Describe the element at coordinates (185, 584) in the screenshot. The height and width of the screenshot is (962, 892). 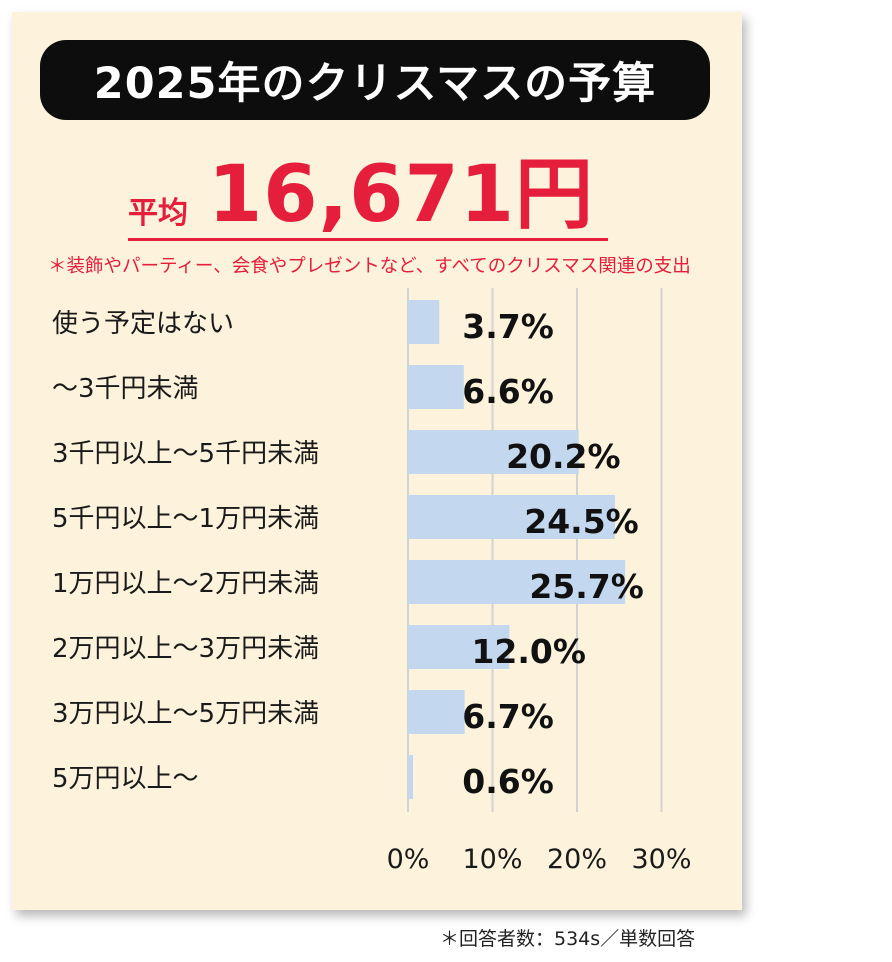
I see `category-label-4: 1万円以上～2万円未満` at that location.